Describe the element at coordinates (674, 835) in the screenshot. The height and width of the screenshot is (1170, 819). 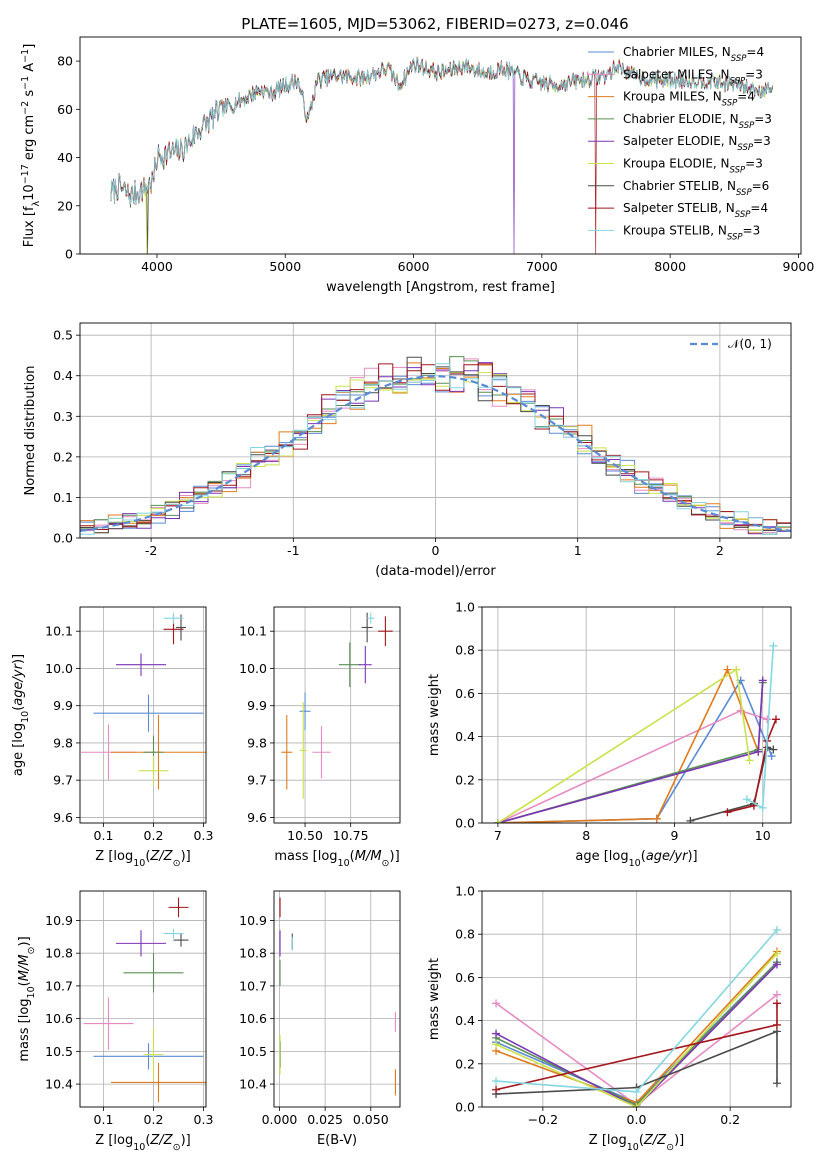
I see `x-tick-label: 9` at that location.